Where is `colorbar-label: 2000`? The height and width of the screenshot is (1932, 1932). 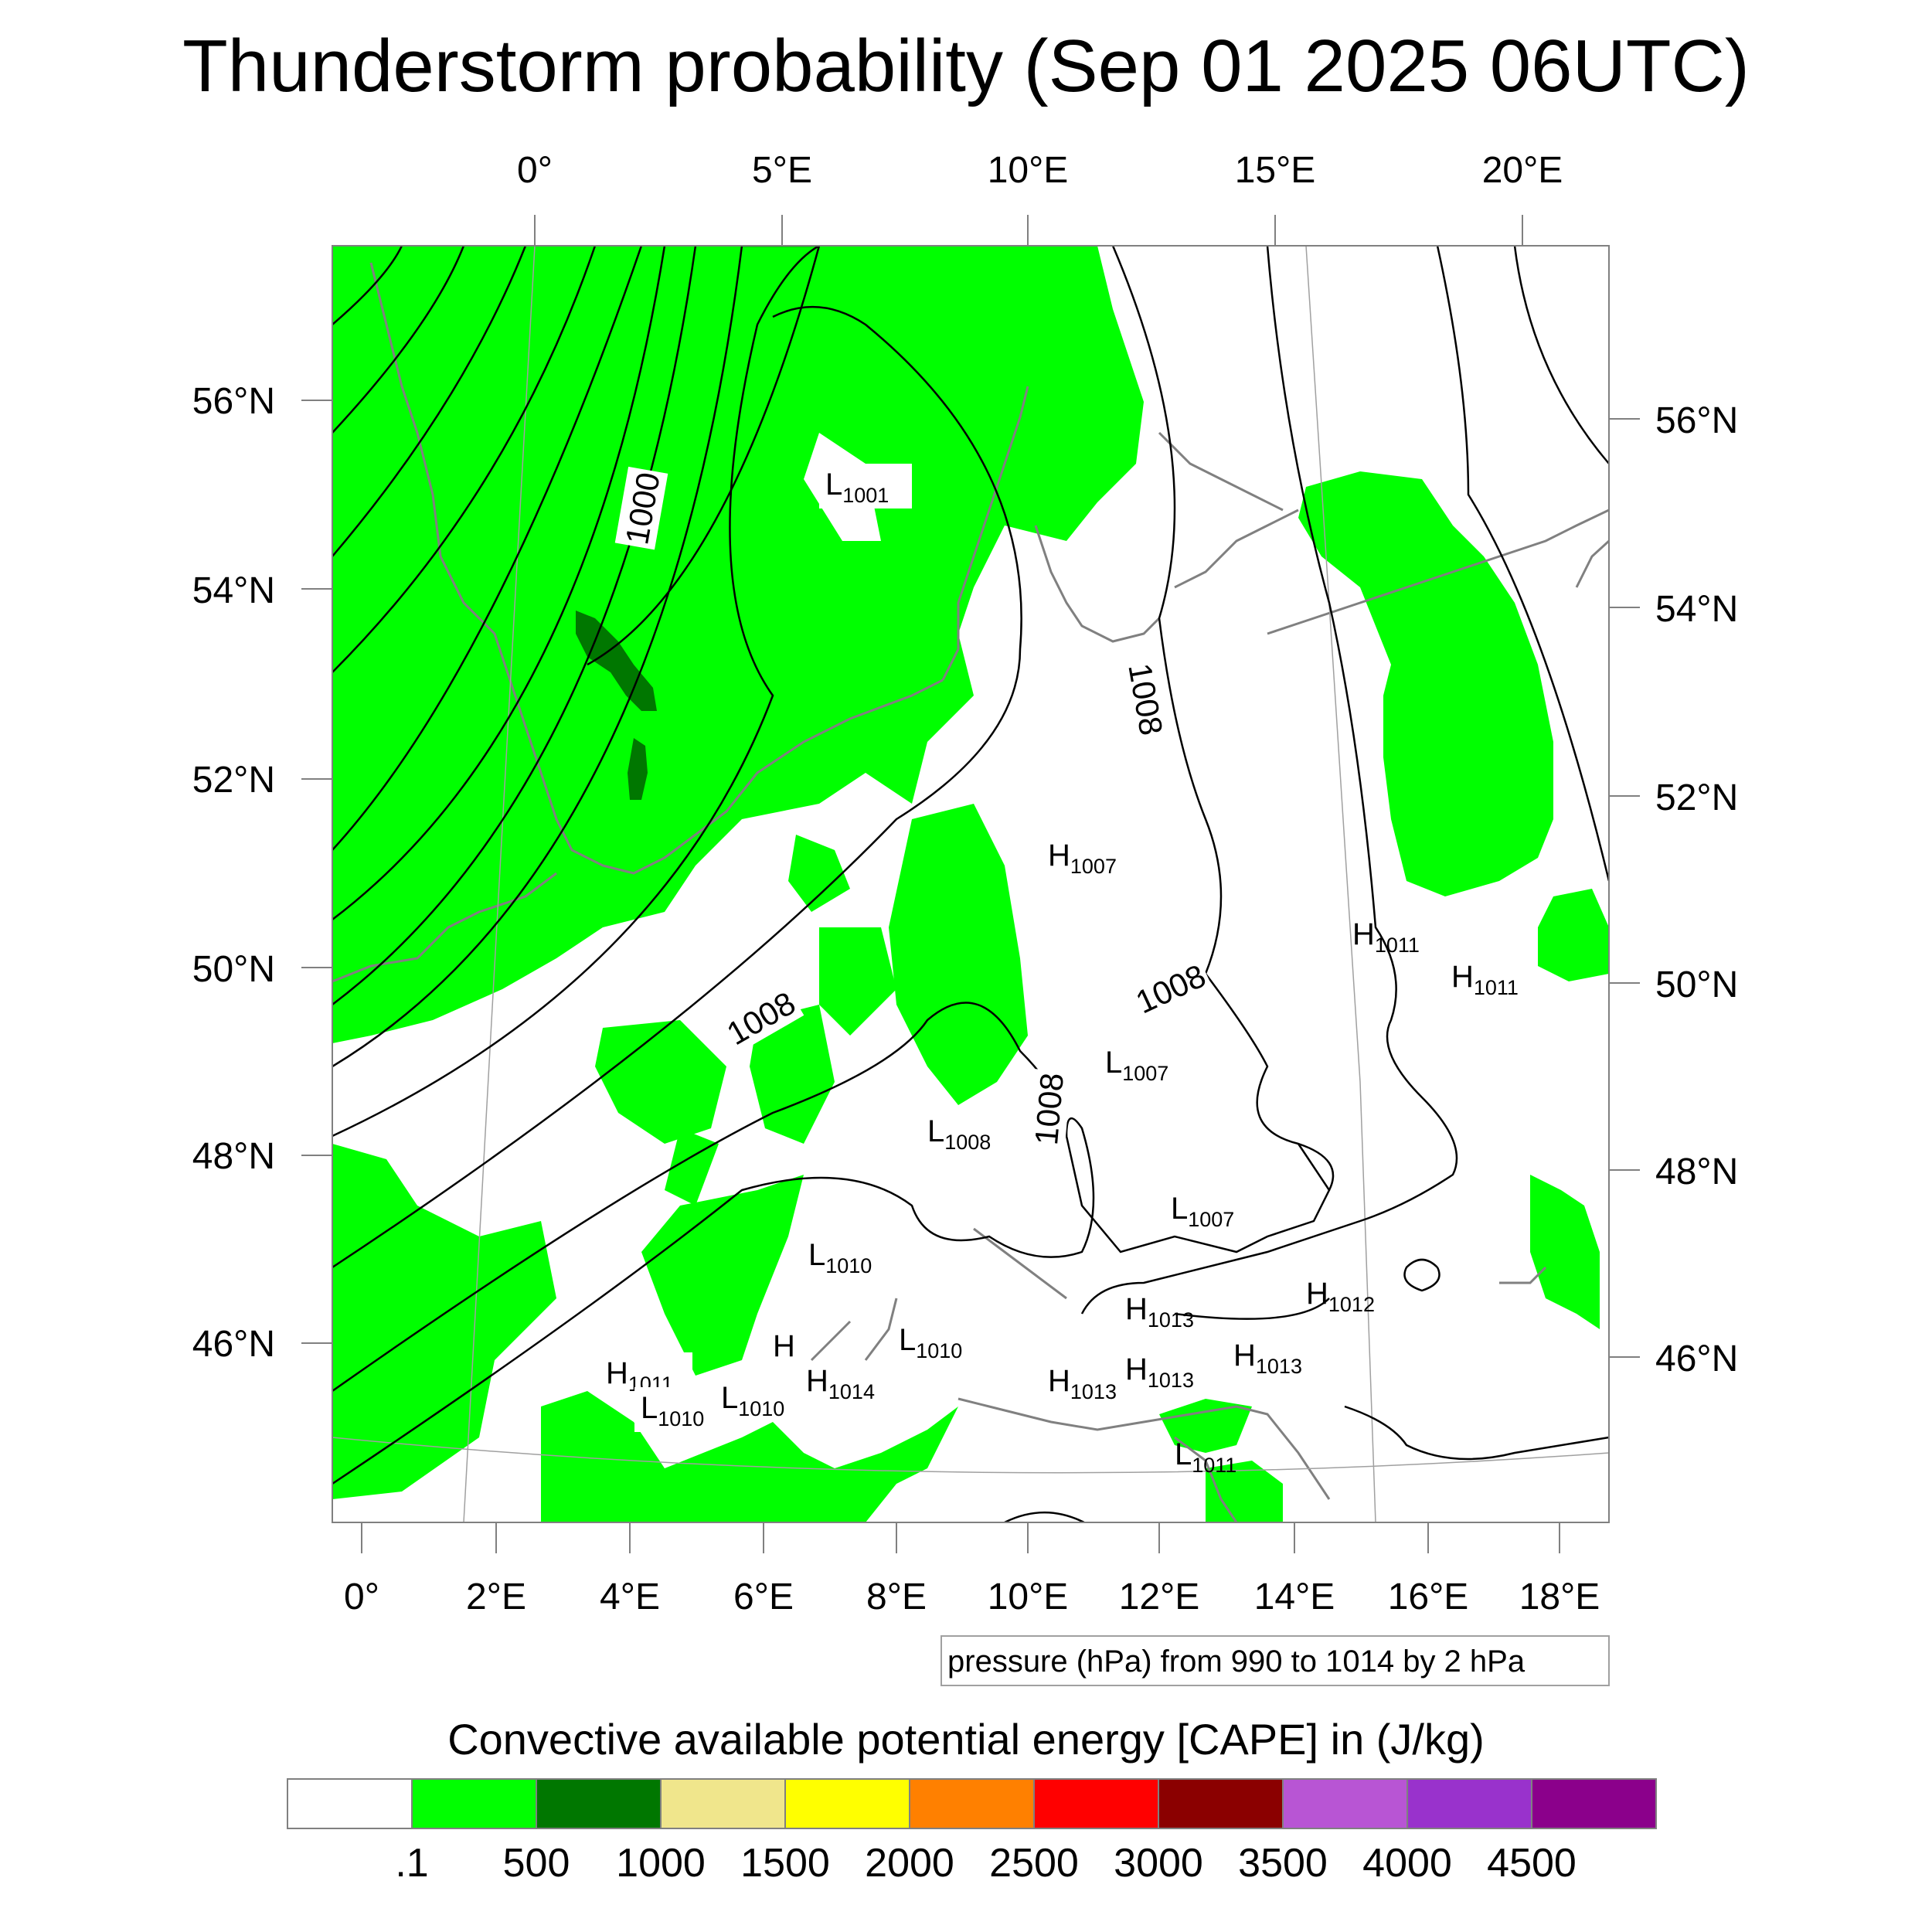
colorbar-label: 2000 is located at coordinates (910, 1864).